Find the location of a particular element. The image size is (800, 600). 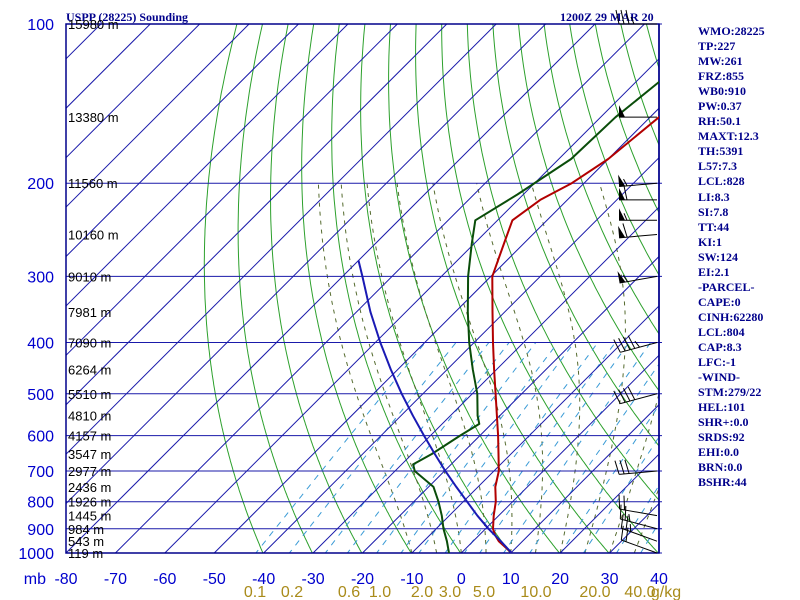

temperature-tick-label: 0 is located at coordinates (461, 579).